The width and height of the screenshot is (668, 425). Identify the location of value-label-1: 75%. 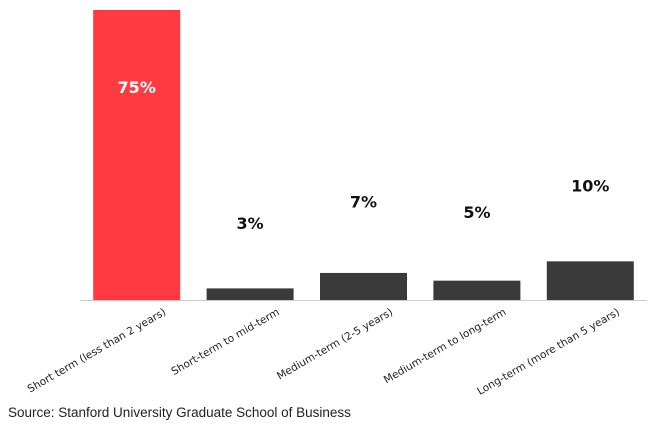
(137, 87).